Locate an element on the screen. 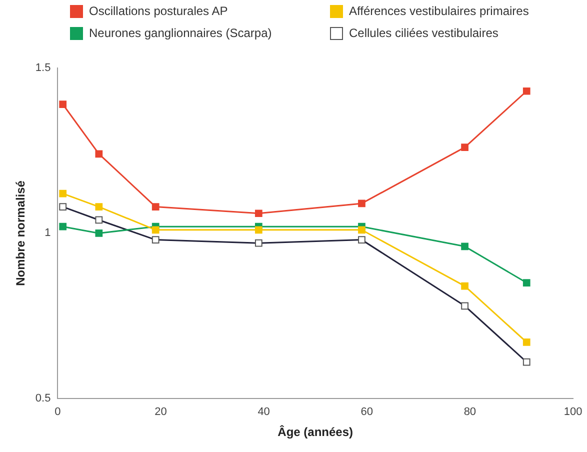 Image resolution: width=587 pixels, height=452 pixels. y-axis-title: Nombre normalisé is located at coordinates (21, 233).